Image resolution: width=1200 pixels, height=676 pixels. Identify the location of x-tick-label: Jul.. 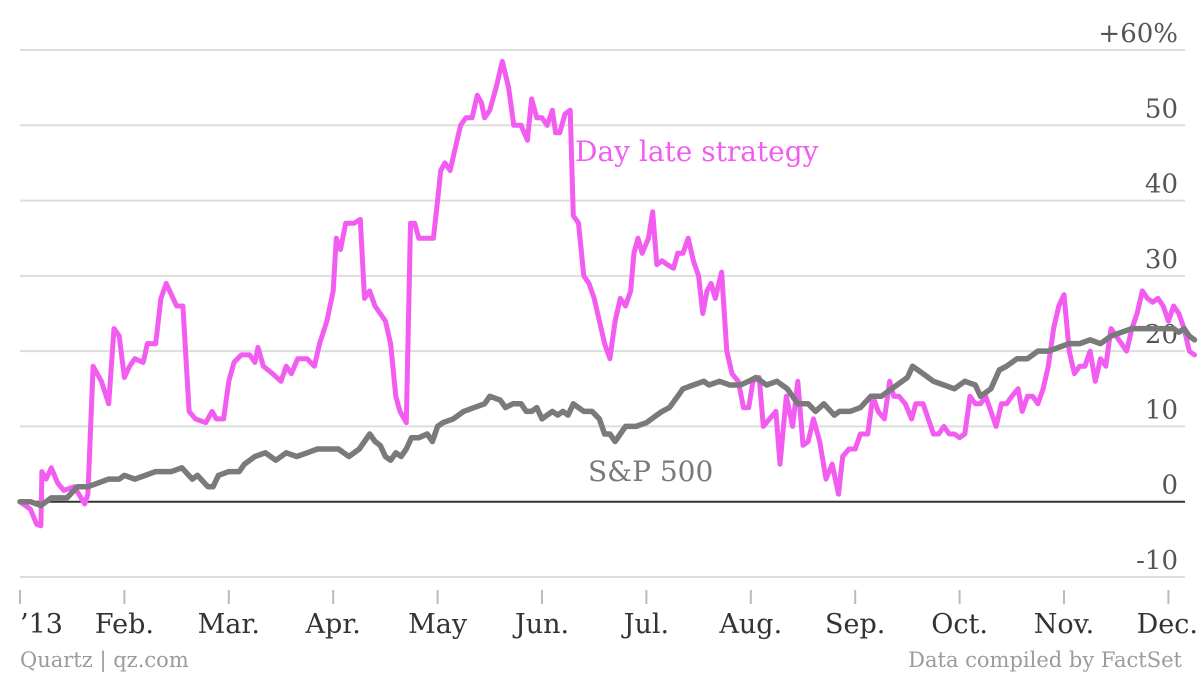
(645, 624).